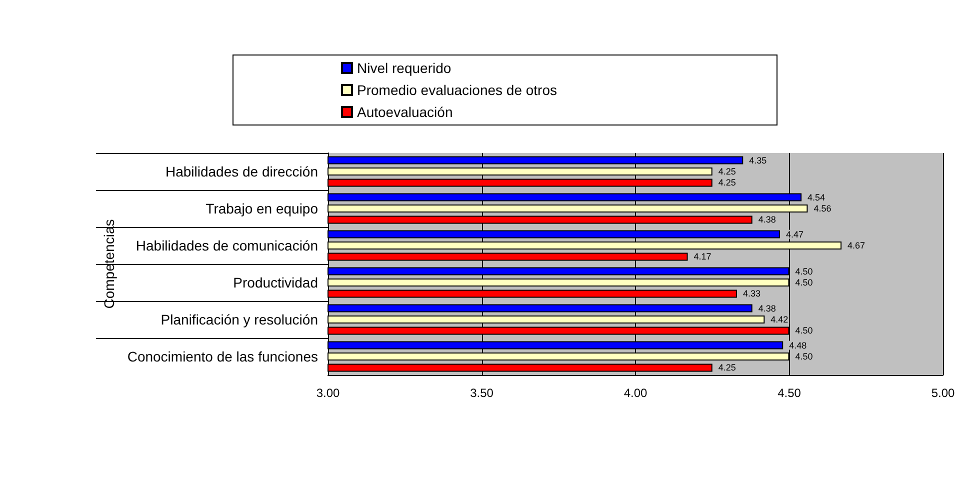 Image resolution: width=958 pixels, height=499 pixels. Describe the element at coordinates (482, 393) in the screenshot. I see `x-tick-label: 3.50` at that location.